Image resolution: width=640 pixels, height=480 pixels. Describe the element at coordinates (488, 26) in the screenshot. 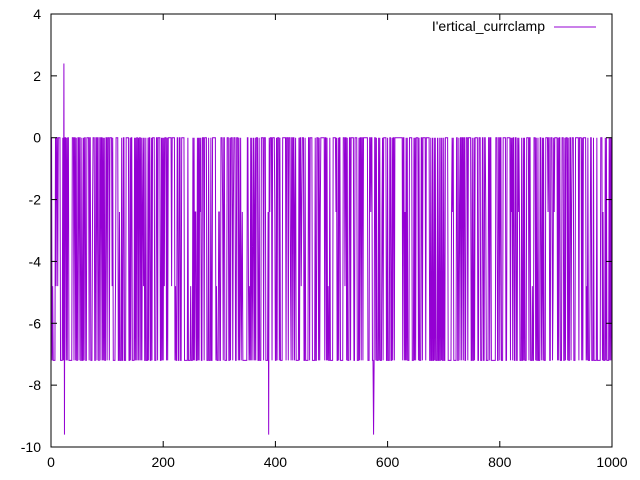

I see `legend-label: I'ertical_currclamp` at that location.